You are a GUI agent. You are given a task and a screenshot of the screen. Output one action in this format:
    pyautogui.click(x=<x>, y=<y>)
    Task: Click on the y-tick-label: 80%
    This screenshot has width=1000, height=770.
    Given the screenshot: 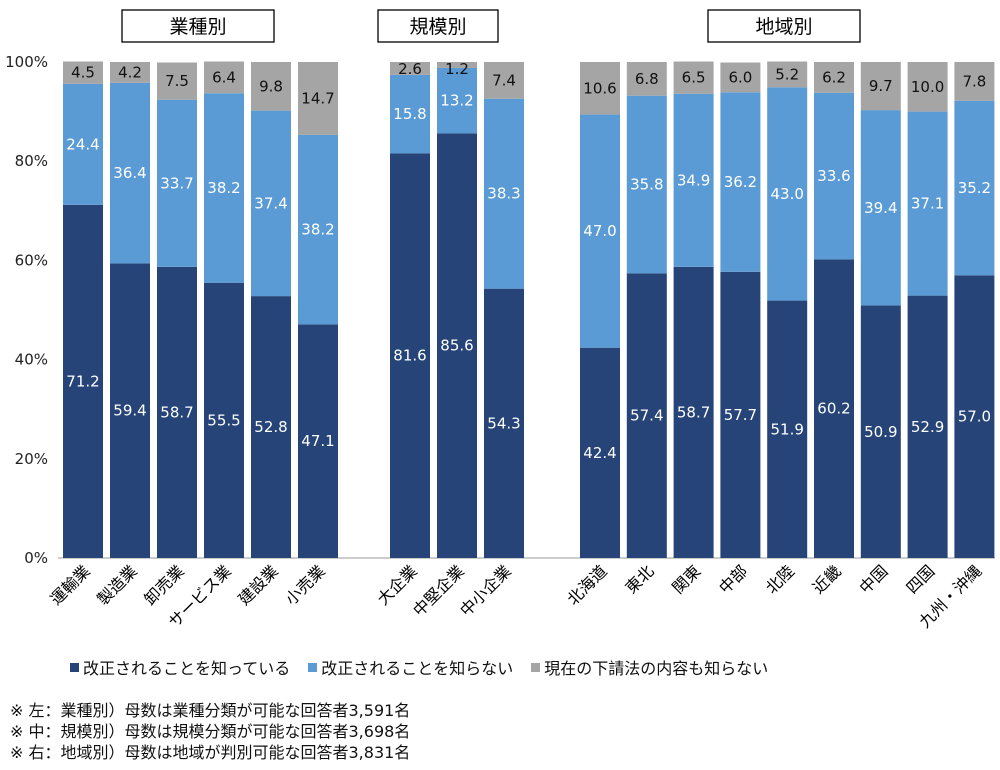 What is the action you would take?
    pyautogui.click(x=31, y=161)
    